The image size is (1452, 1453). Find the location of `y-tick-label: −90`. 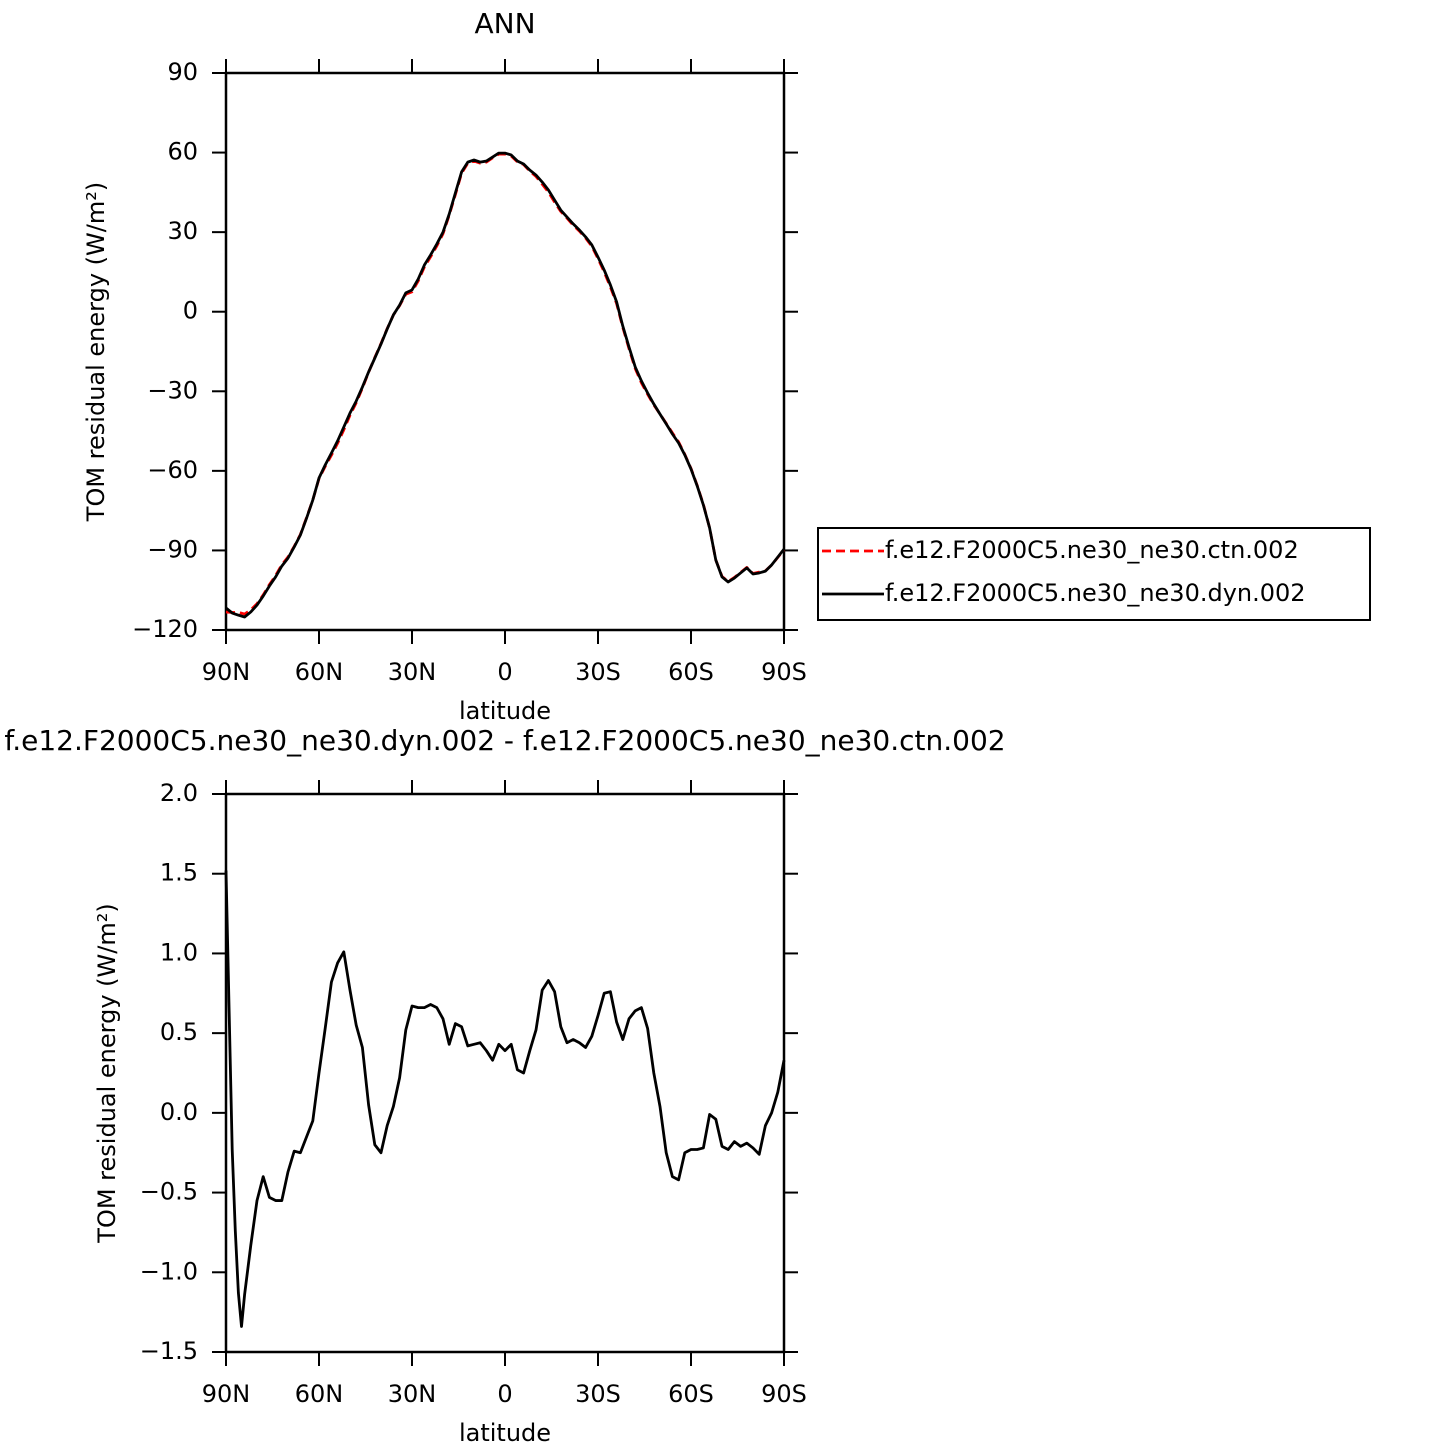

y-tick-label: −90 is located at coordinates (172, 549).